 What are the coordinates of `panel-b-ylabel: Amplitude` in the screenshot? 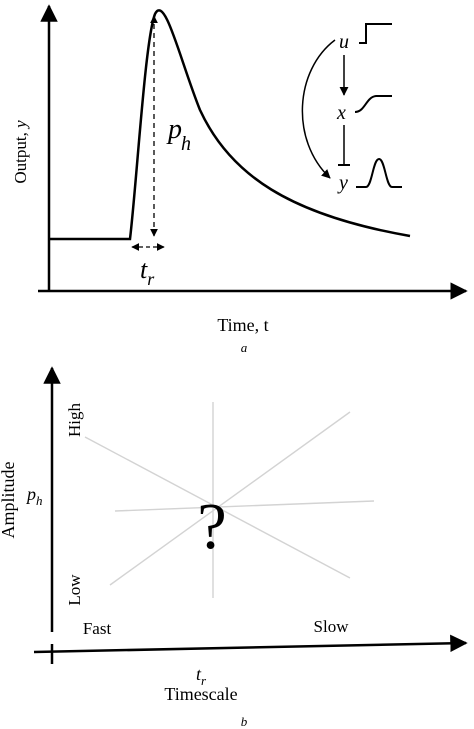 It's located at (9, 499).